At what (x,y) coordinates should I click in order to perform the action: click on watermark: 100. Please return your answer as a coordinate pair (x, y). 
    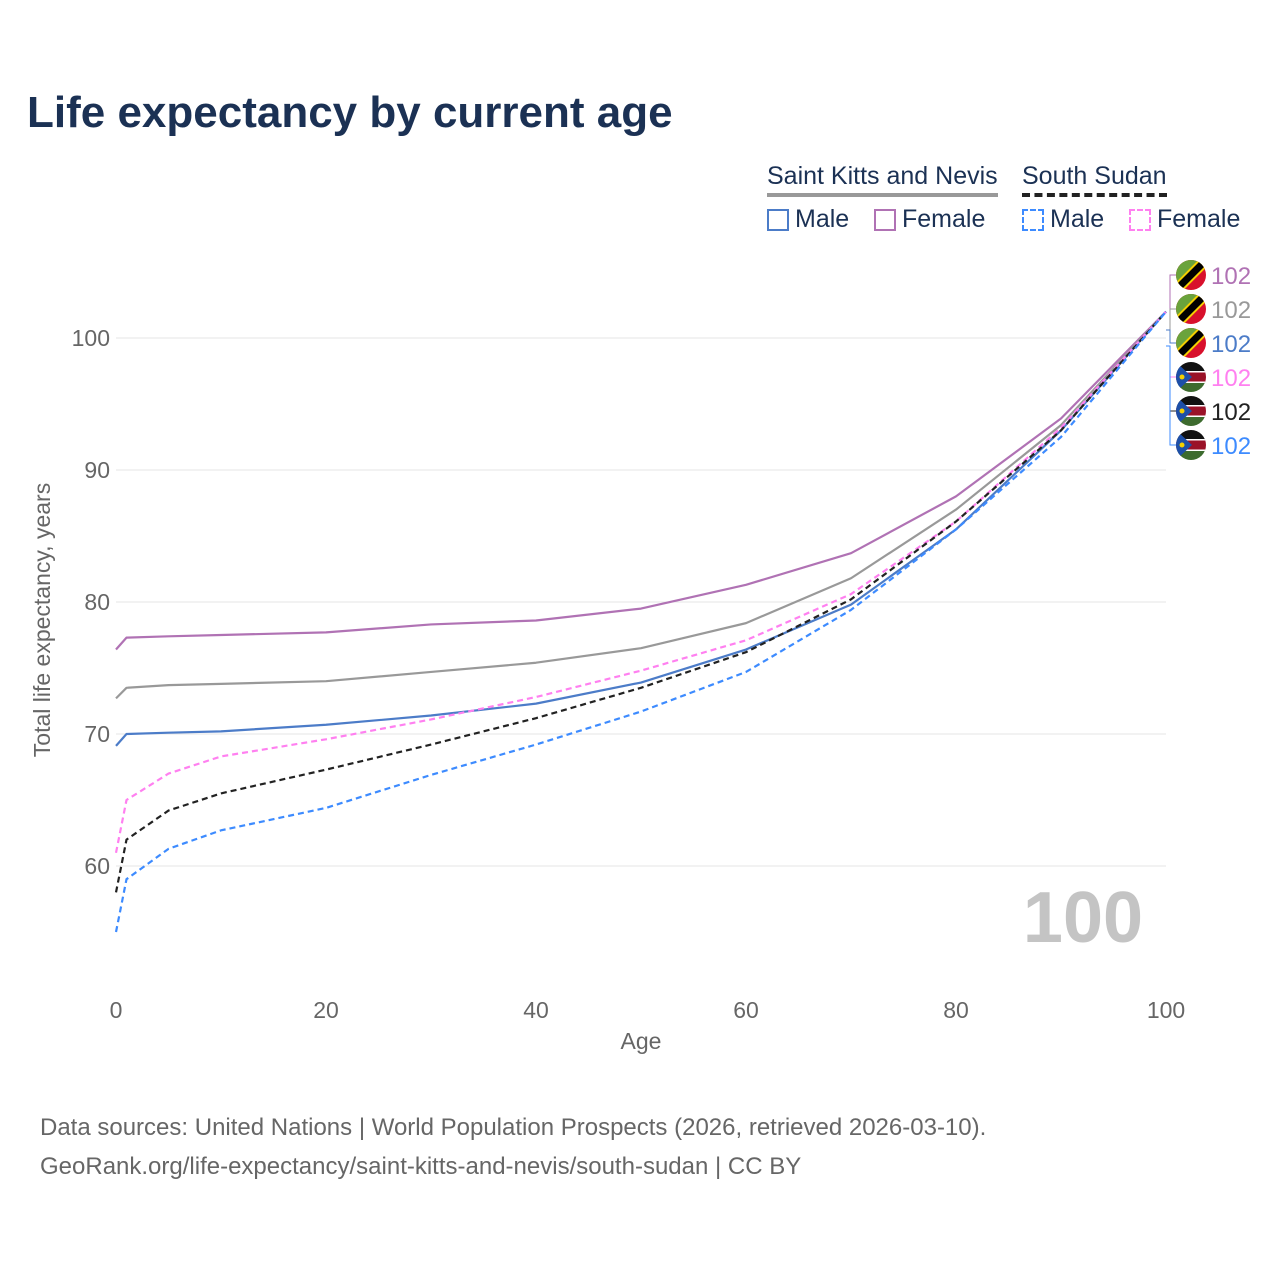
    Looking at the image, I should click on (1083, 918).